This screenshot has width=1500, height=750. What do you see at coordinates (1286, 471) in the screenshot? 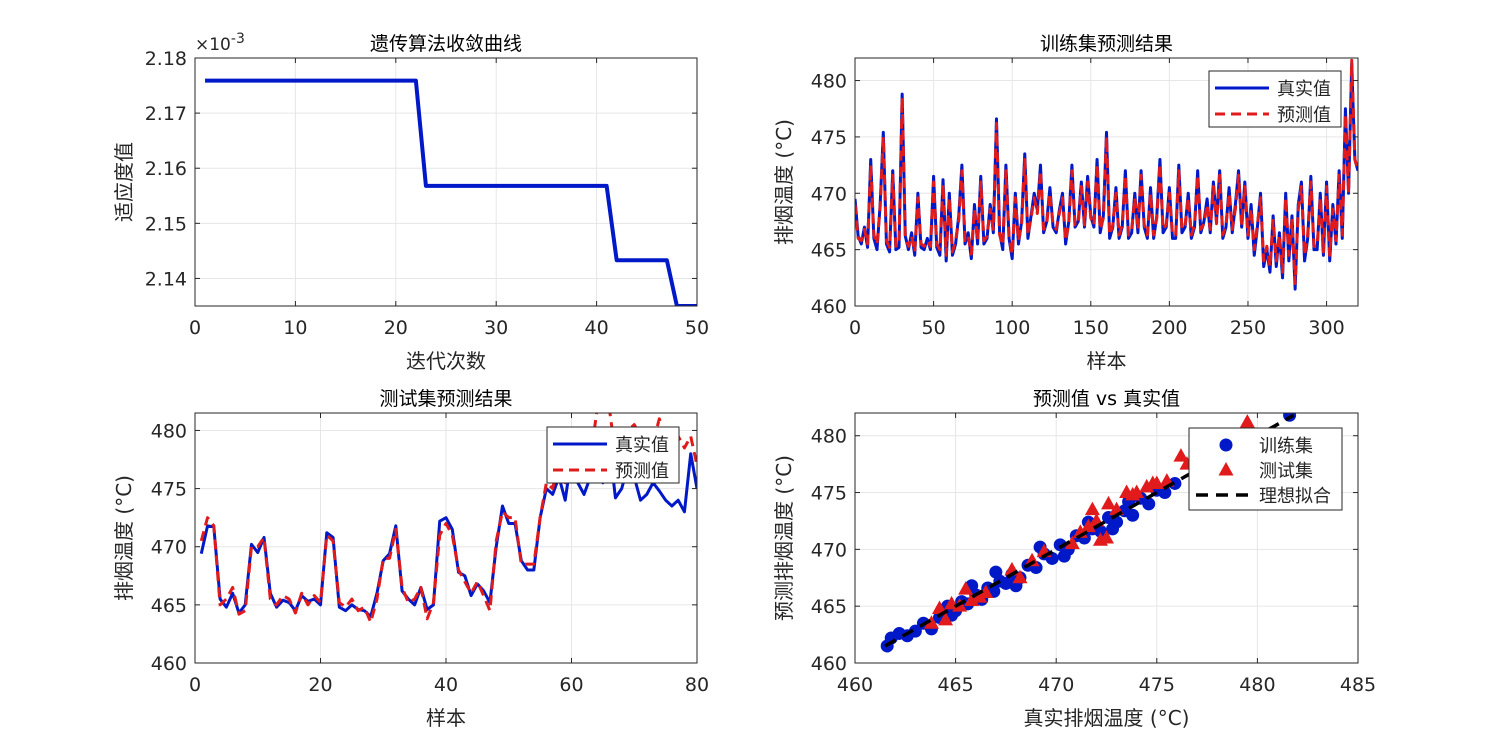
I see `legend-test-label: 测试集` at bounding box center [1286, 471].